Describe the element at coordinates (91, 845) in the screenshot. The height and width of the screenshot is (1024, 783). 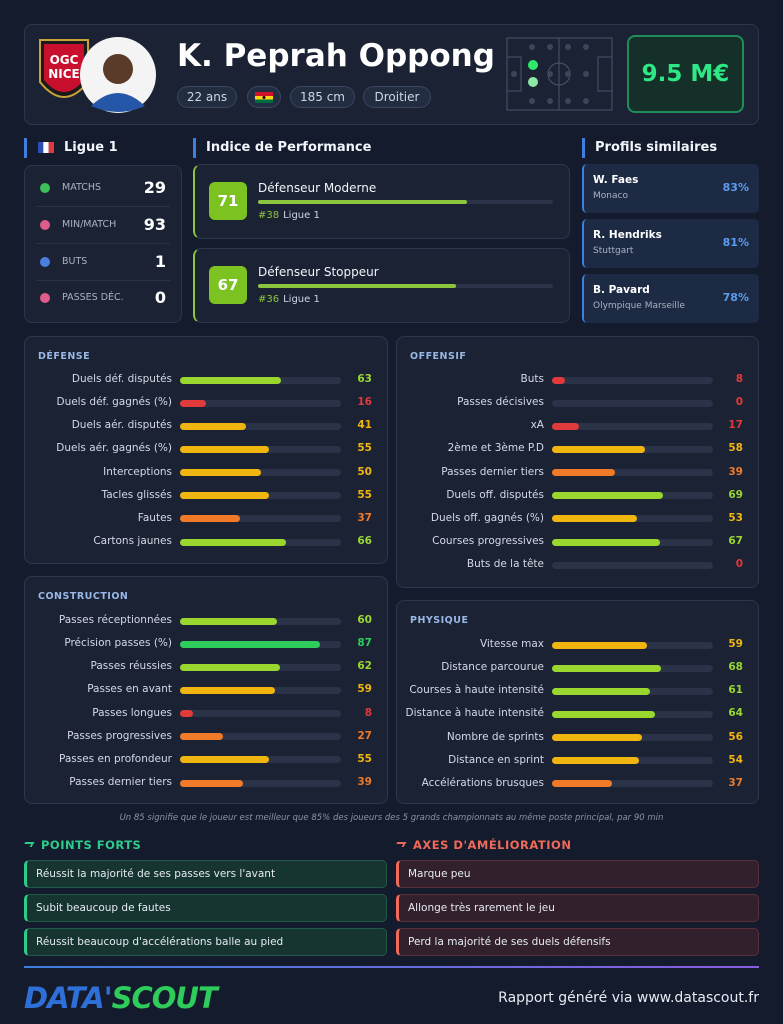
I see `list-title: POINTS FORTS` at that location.